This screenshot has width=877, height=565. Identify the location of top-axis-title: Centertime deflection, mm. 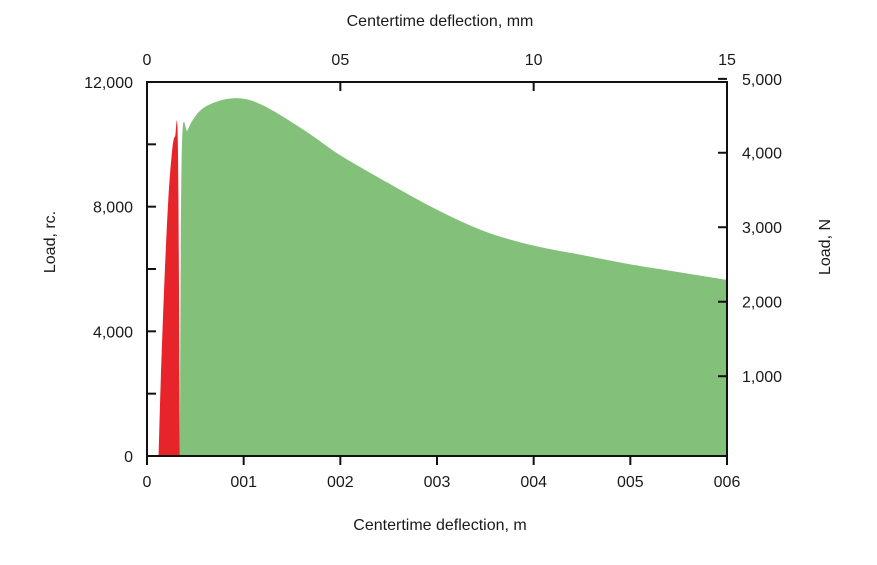
(440, 21).